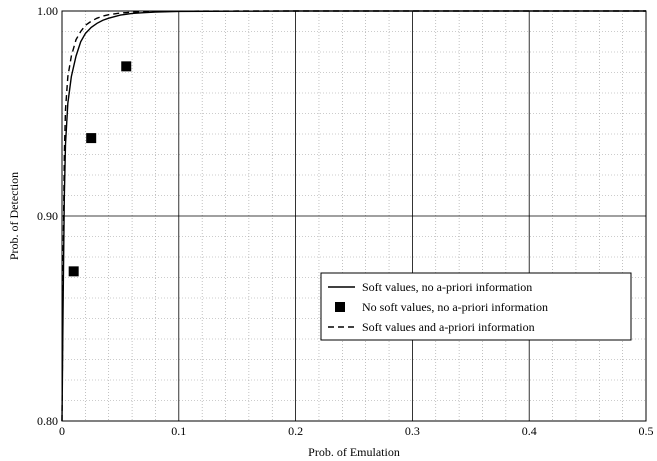 Image resolution: width=657 pixels, height=461 pixels. I want to click on y-tick-label: 0.90, so click(47, 216).